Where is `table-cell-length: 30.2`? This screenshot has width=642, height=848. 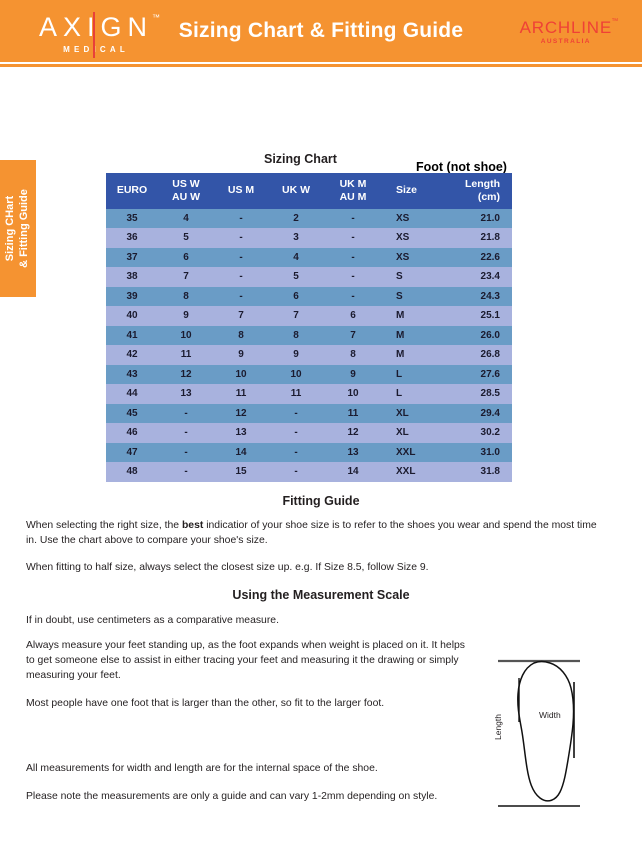 table-cell-length: 30.2 is located at coordinates (478, 433).